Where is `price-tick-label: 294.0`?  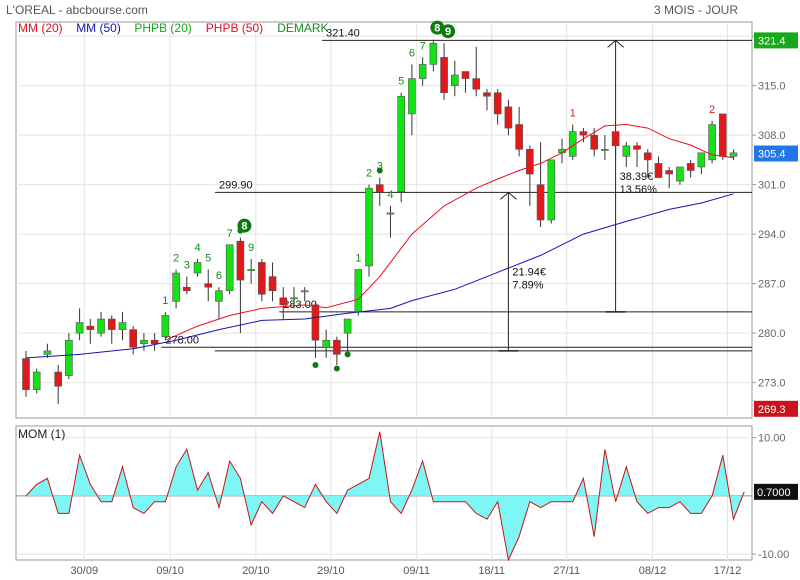 price-tick-label: 294.0 is located at coordinates (772, 235).